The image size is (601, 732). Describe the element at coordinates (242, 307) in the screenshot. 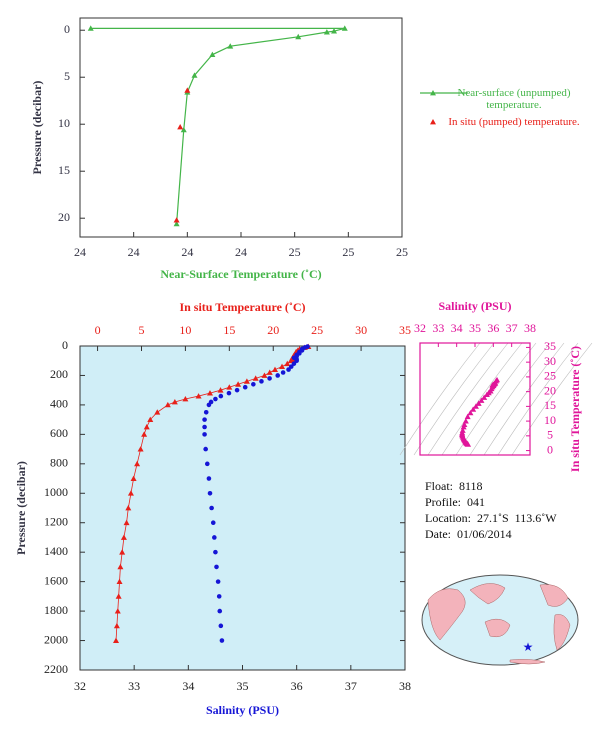

I see `x2-axis-label: In situ Temperature (˚C)` at that location.